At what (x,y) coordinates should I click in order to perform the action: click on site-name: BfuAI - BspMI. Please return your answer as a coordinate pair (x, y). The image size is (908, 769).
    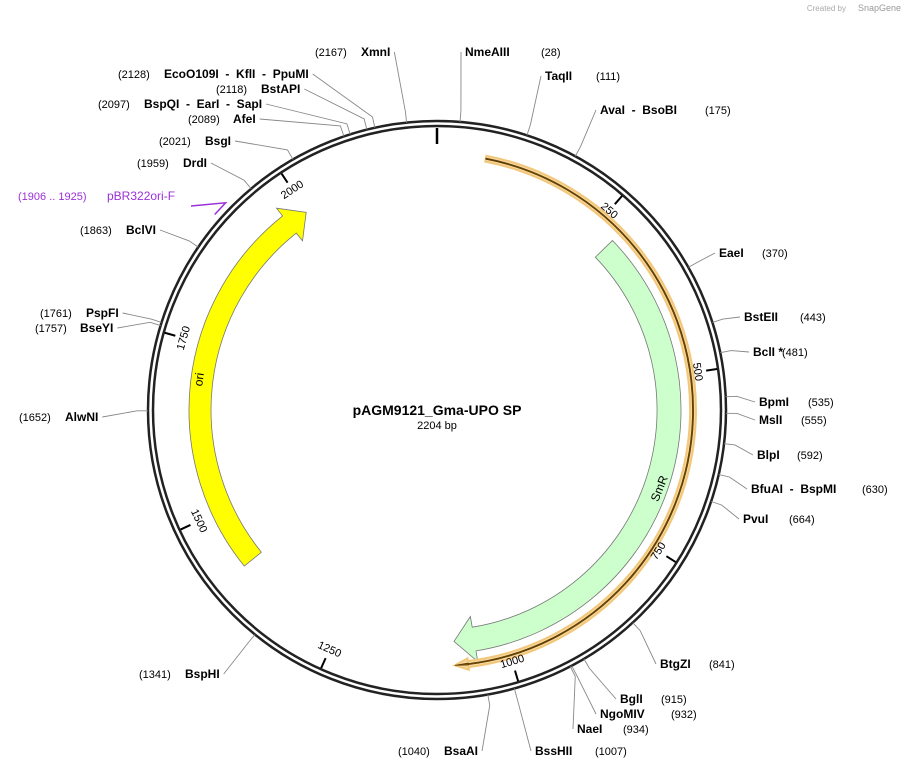
    Looking at the image, I should click on (793, 489).